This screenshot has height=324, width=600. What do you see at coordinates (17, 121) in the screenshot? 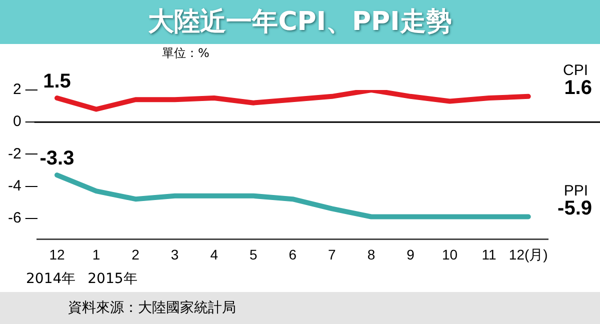
I see `y-tick-label: 0` at bounding box center [17, 121].